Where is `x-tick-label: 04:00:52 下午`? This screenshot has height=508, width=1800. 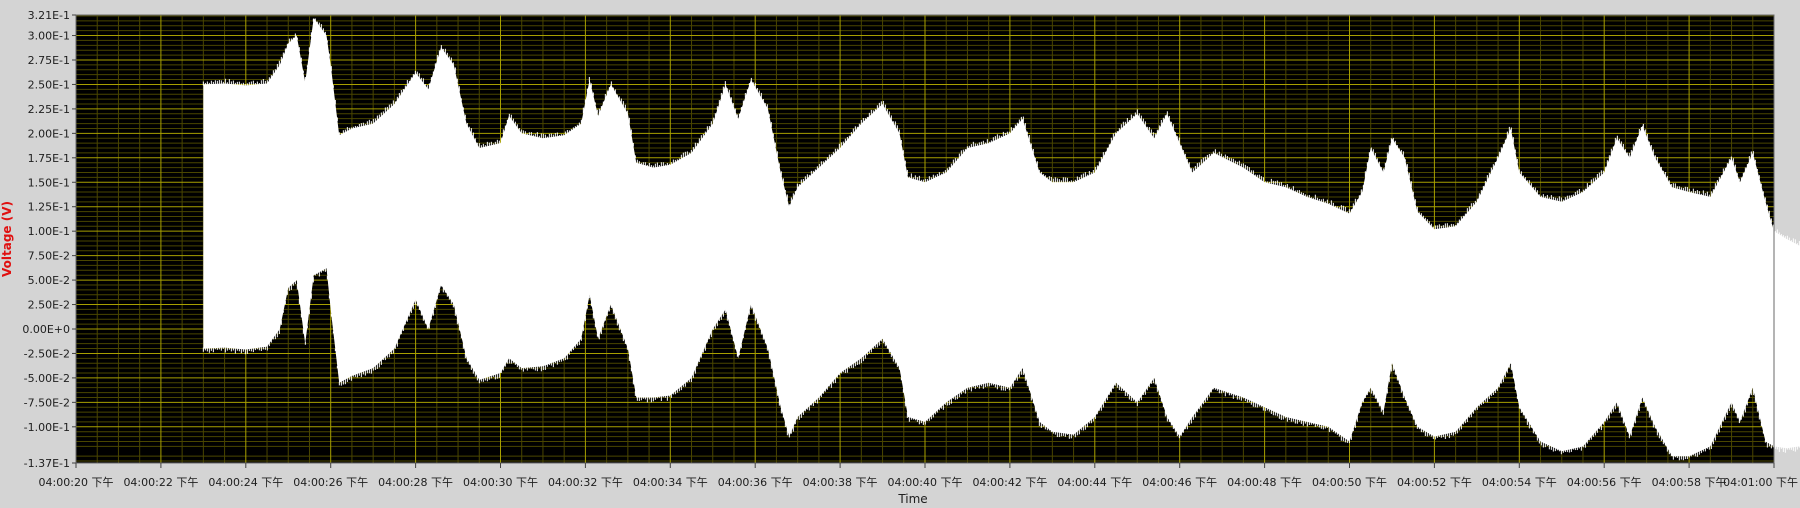 x-tick-label: 04:00:52 下午 is located at coordinates (1434, 482).